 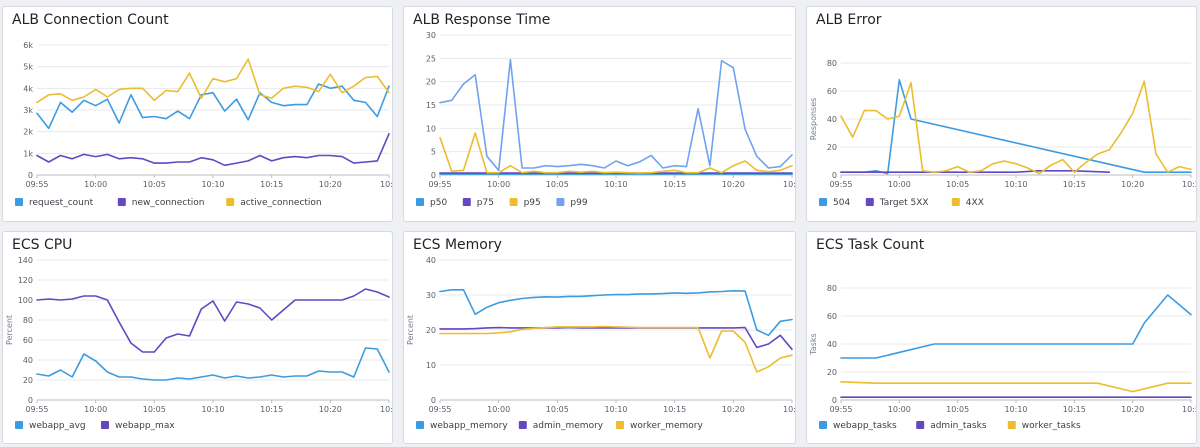 What do you see at coordinates (25, 260) in the screenshot?
I see `y-tick-label: 140` at bounding box center [25, 260].